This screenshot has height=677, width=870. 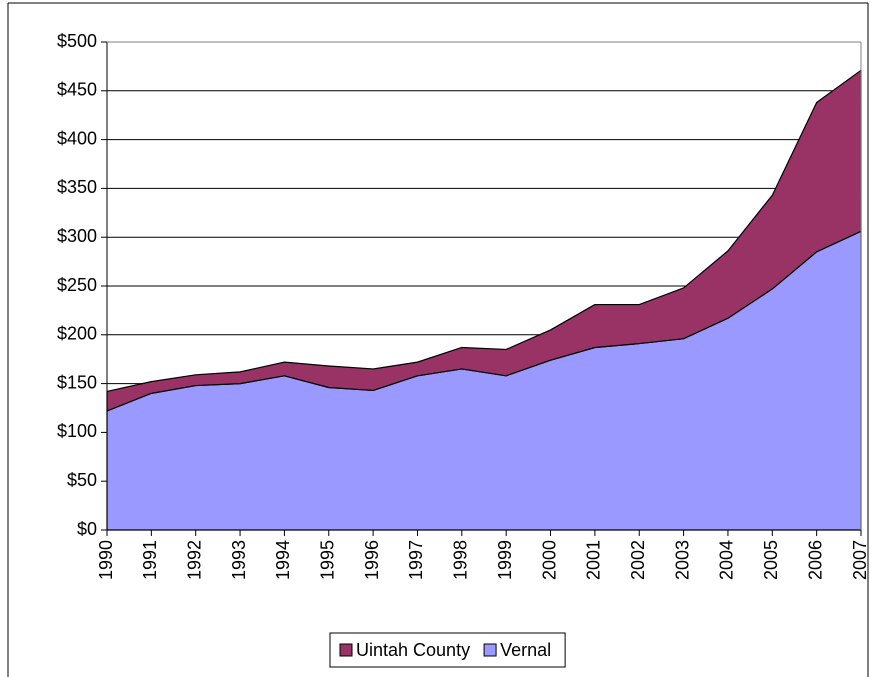 I want to click on x-tick-label: 1996, so click(x=372, y=560).